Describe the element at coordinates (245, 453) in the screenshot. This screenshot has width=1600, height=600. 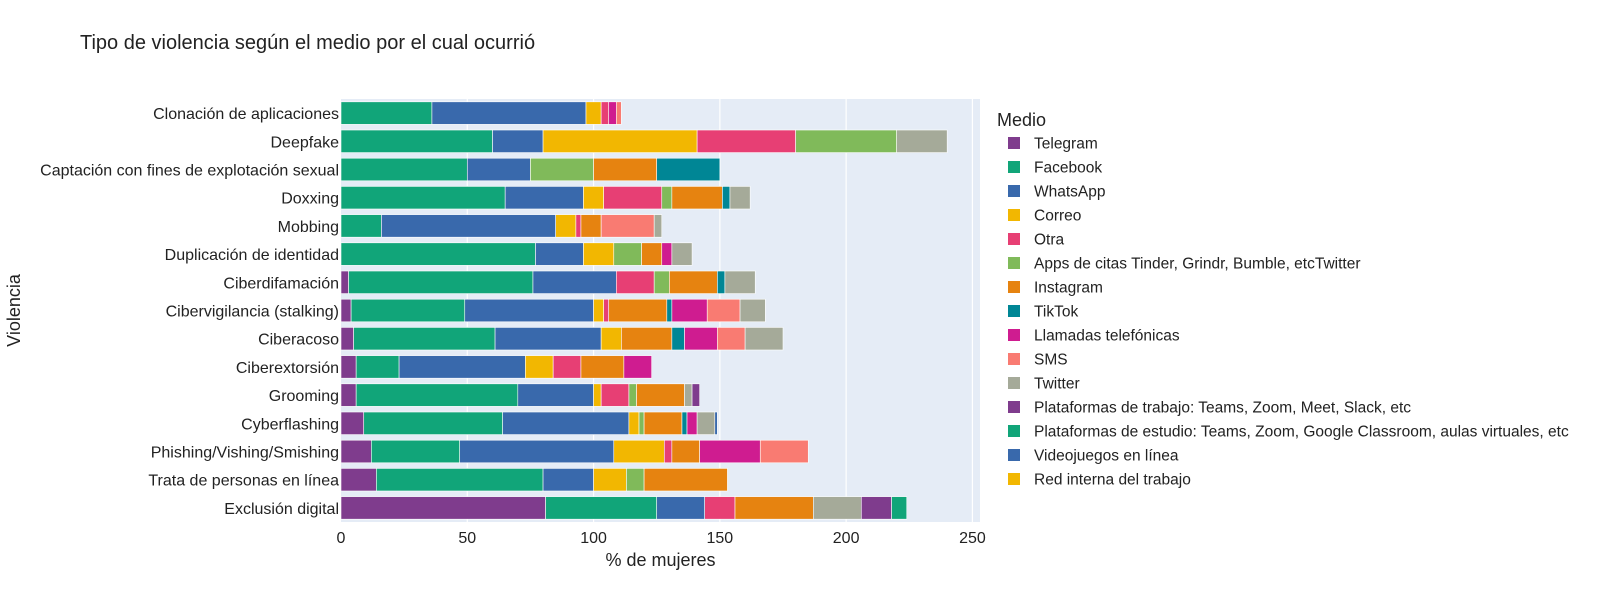
I see `y-category-label: Phishing/Vishing/Smishing` at that location.